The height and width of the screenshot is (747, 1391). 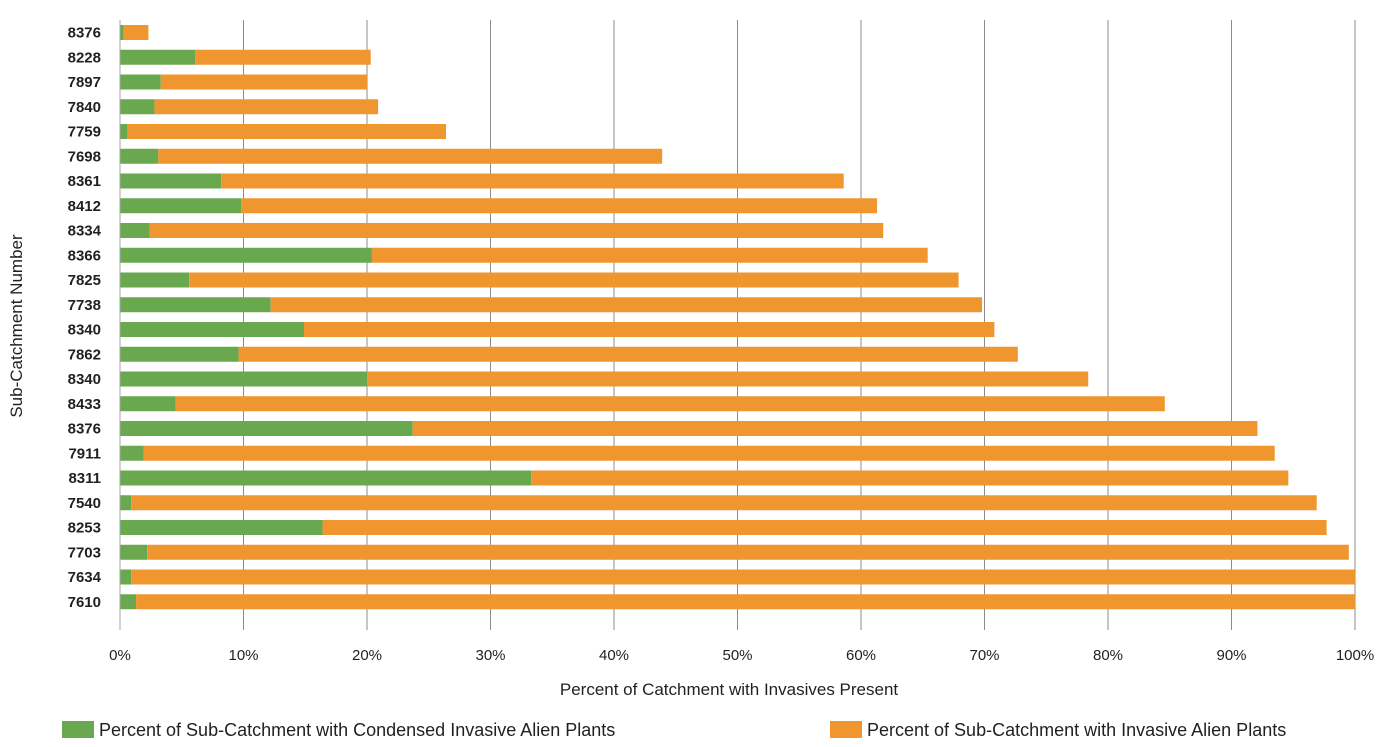 I want to click on x-tick-label: 70%, so click(x=984, y=655).